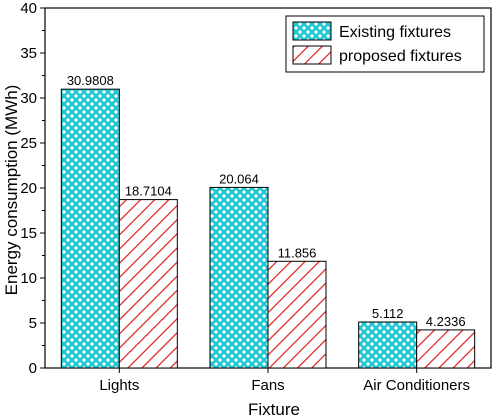 This screenshot has height=419, width=498. Describe the element at coordinates (274, 409) in the screenshot. I see `x-axis-title: Fixture` at that location.